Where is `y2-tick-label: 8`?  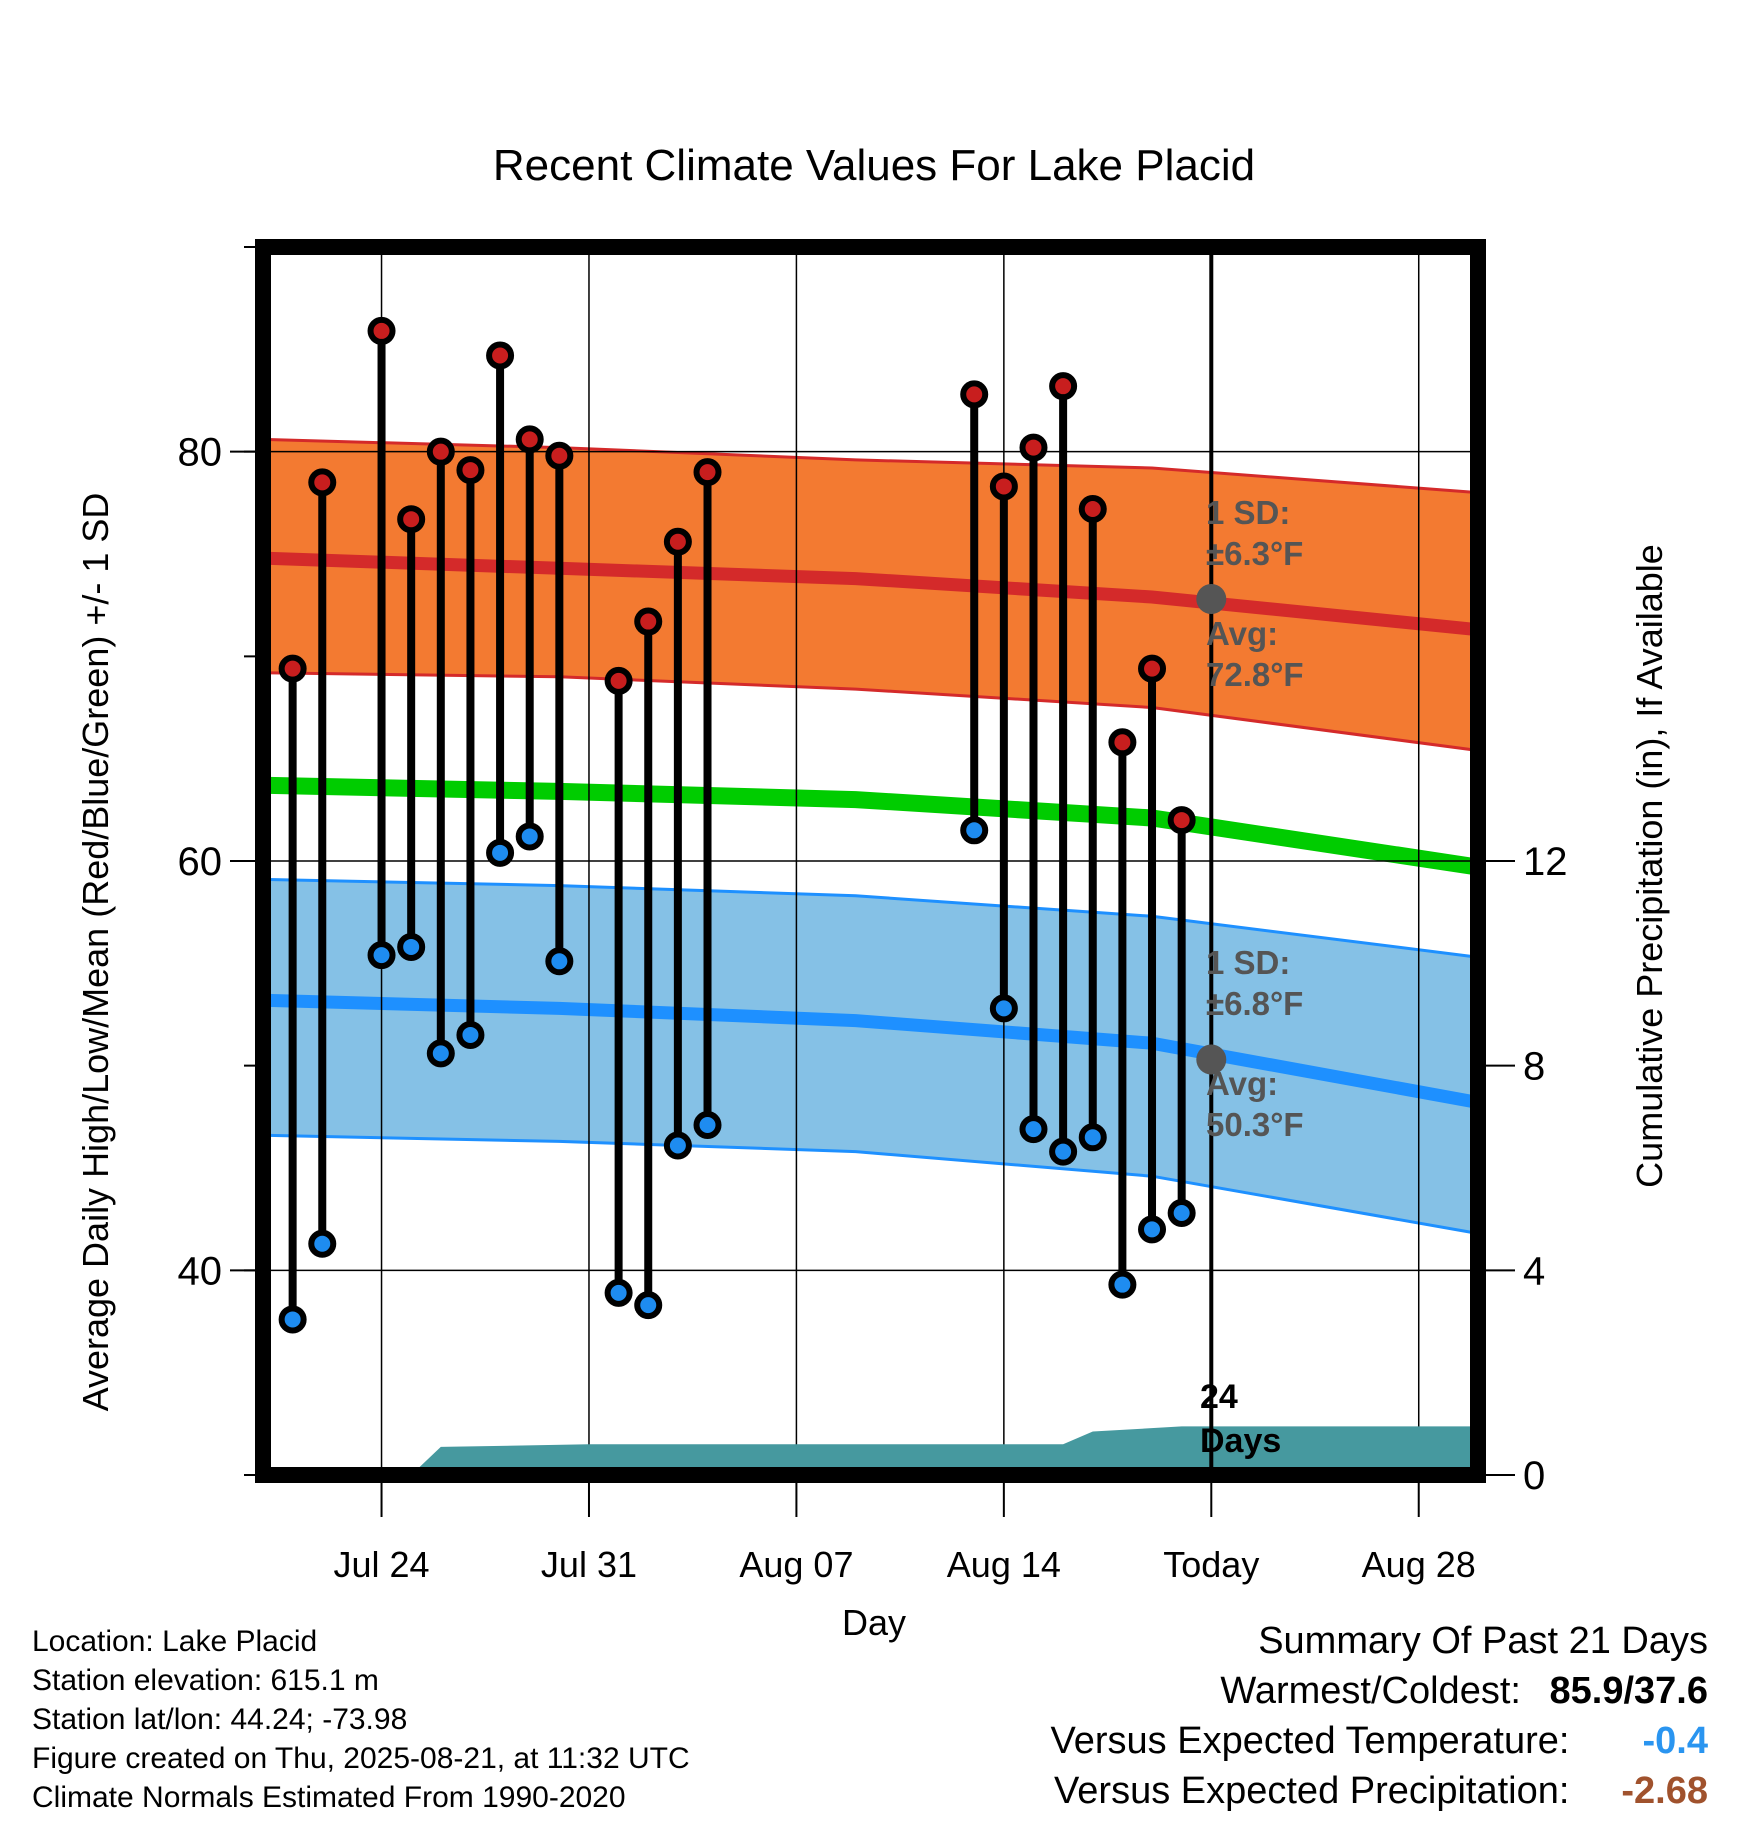 y2-tick-label: 8 is located at coordinates (1534, 1067).